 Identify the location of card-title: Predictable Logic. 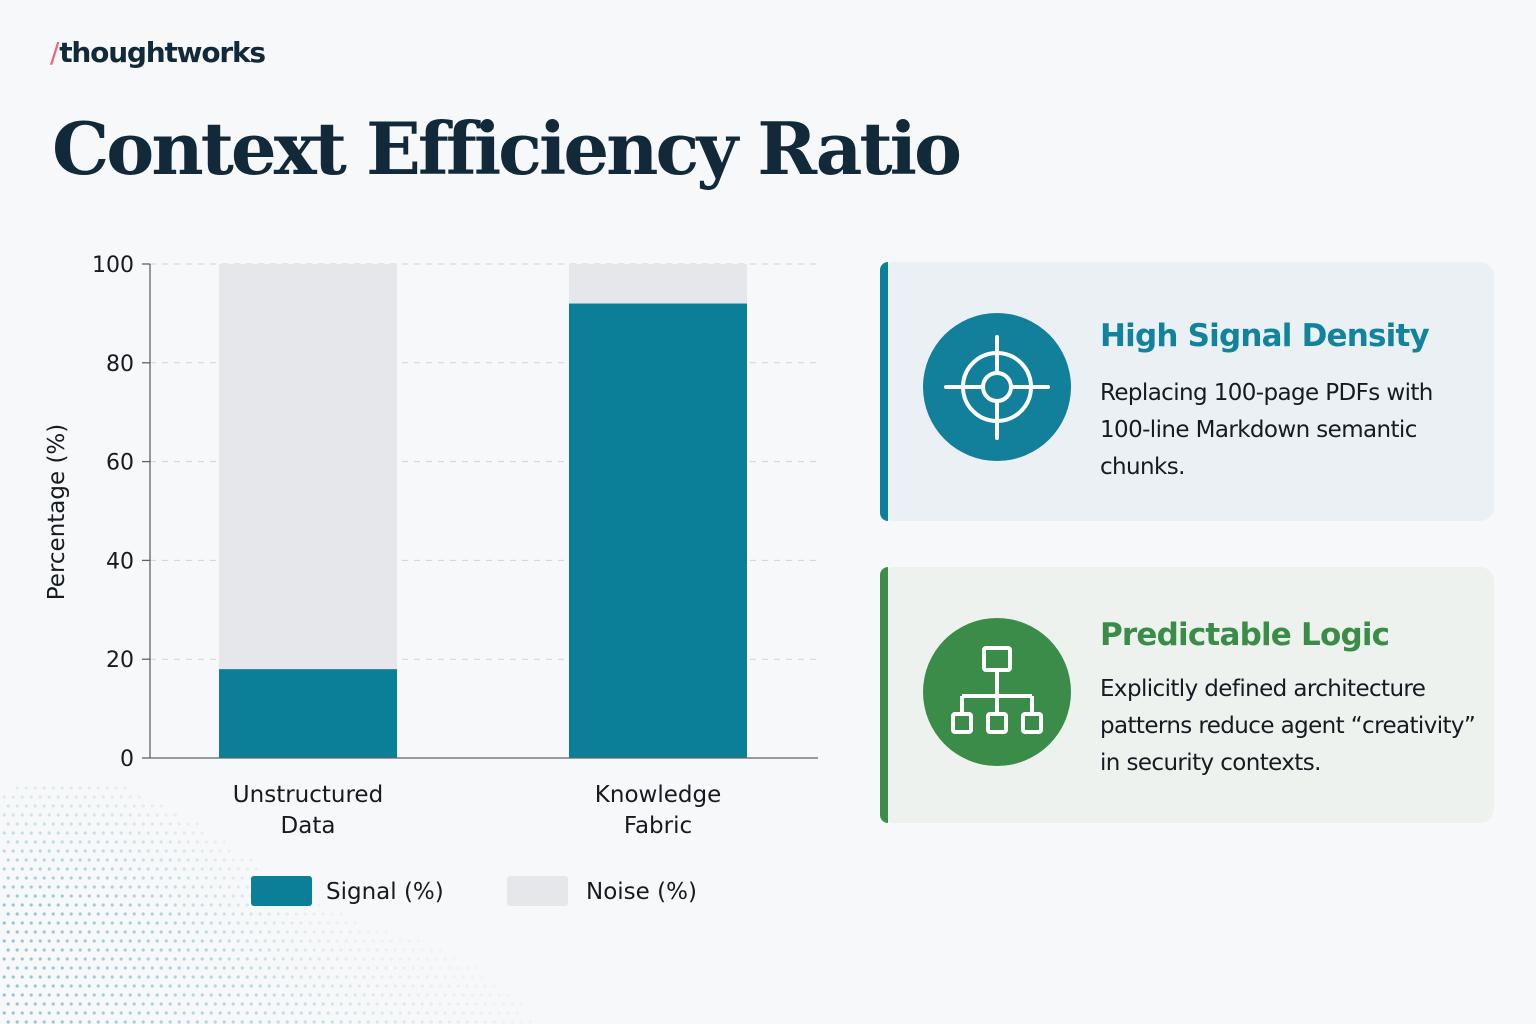
(1245, 635).